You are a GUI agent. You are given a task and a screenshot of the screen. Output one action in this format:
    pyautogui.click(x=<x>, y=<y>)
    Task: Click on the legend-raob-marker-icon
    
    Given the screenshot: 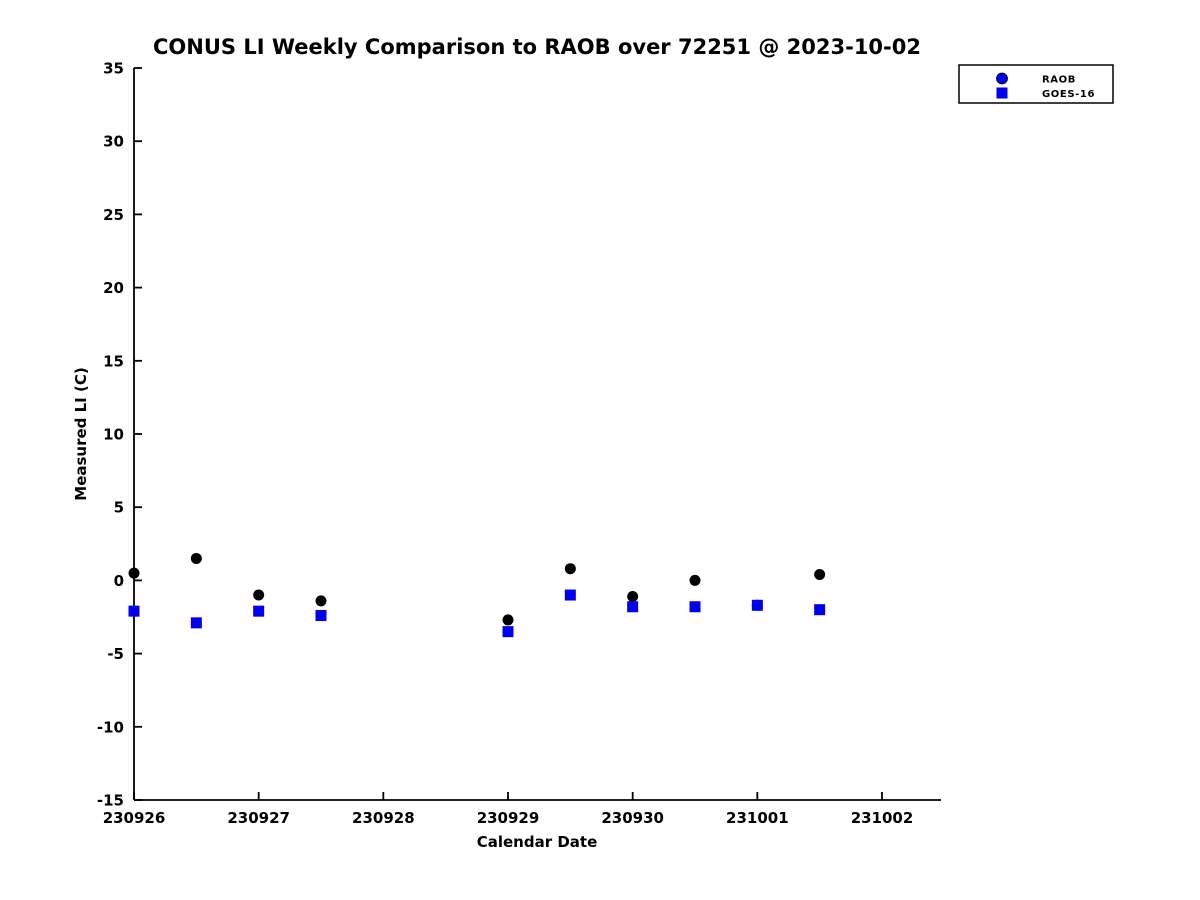 What is the action you would take?
    pyautogui.click(x=1002, y=78)
    